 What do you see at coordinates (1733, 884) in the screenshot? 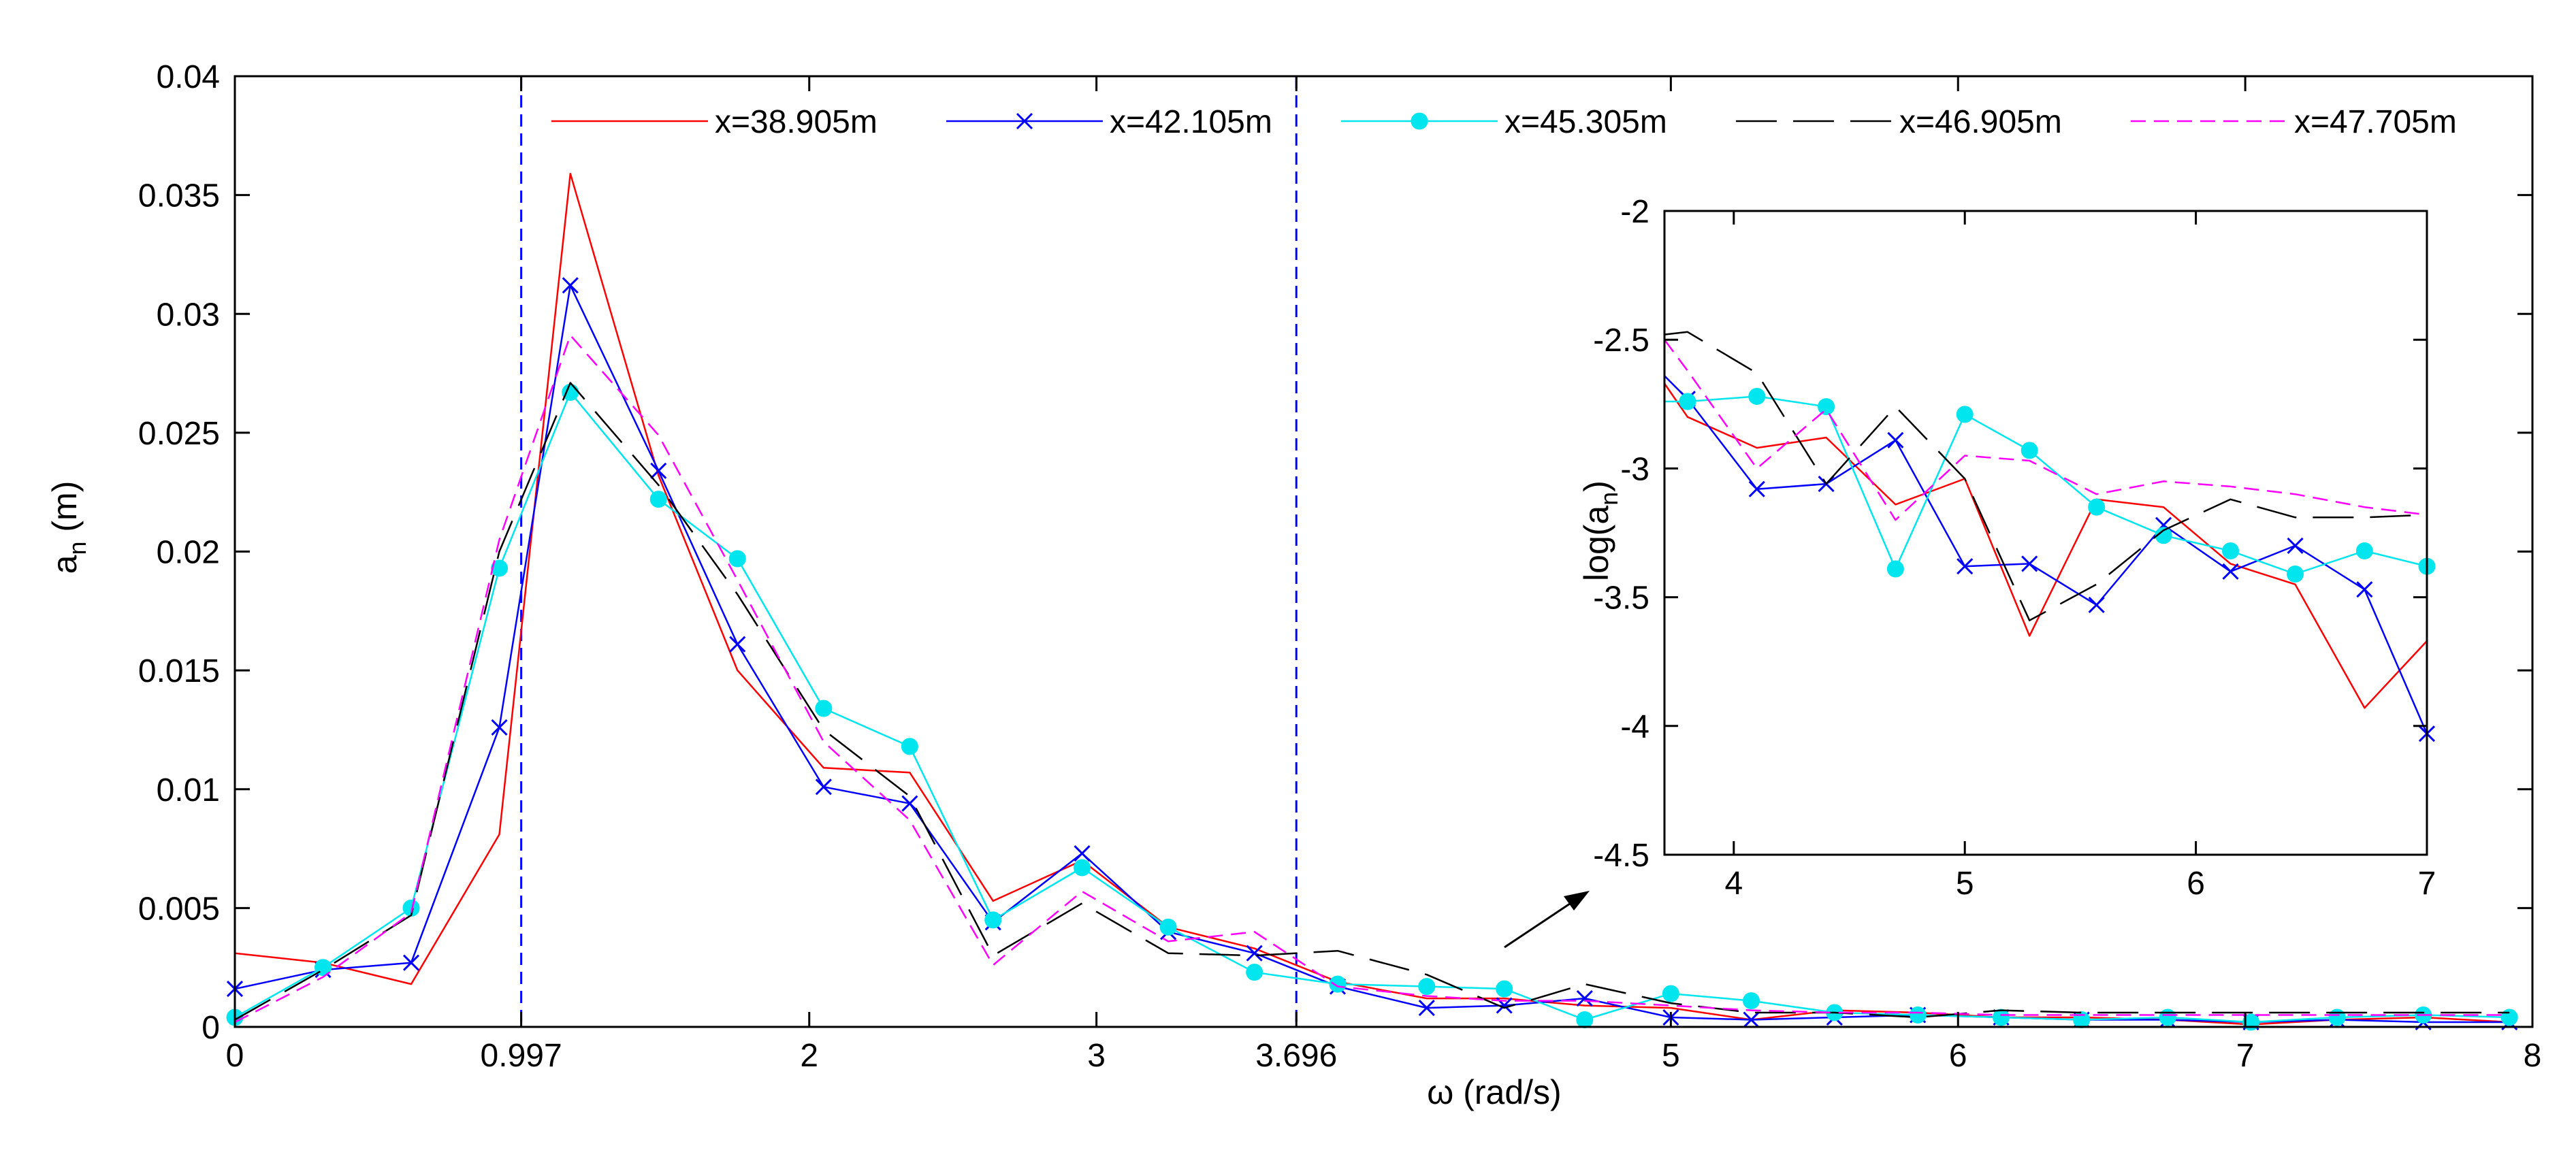
I see `inset-x-tick-label: 4` at bounding box center [1733, 884].